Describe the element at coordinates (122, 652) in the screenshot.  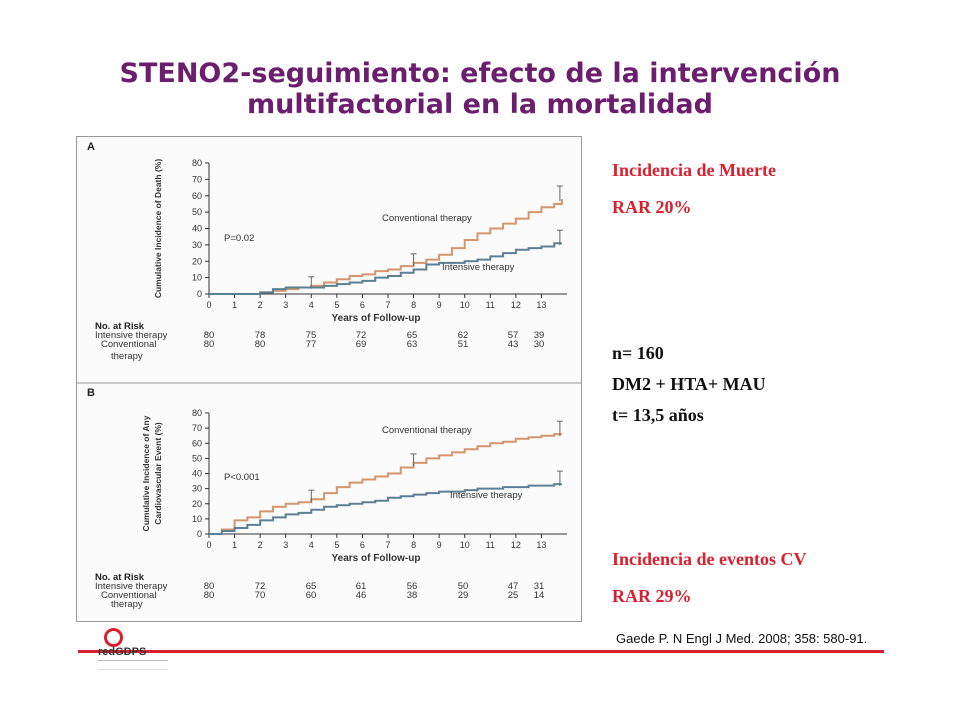
I see `logo-text: redGDPS` at that location.